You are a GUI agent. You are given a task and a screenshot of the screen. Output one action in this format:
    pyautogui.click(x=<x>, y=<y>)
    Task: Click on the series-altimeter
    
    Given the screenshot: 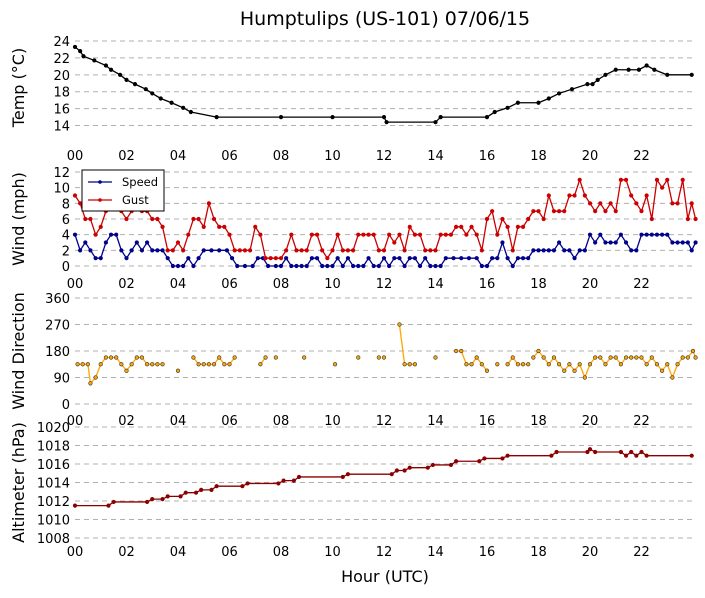 What is the action you would take?
    pyautogui.click(x=383, y=477)
    